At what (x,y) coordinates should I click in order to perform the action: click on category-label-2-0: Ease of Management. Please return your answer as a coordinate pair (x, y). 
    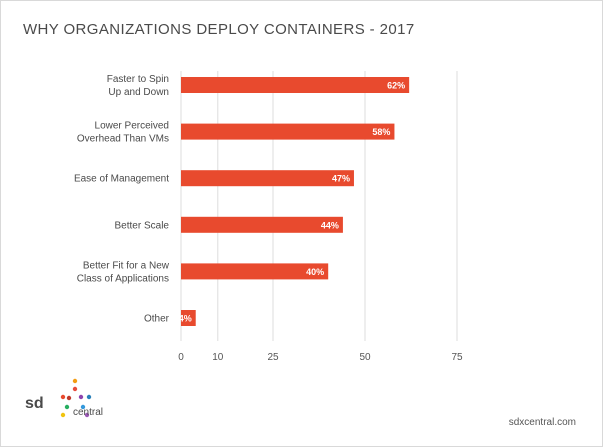
    Looking at the image, I should click on (121, 179).